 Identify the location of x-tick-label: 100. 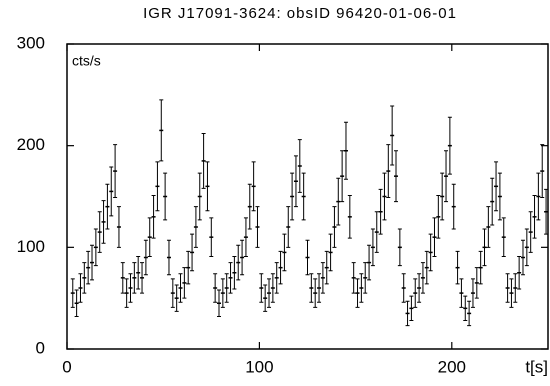
(259, 366).